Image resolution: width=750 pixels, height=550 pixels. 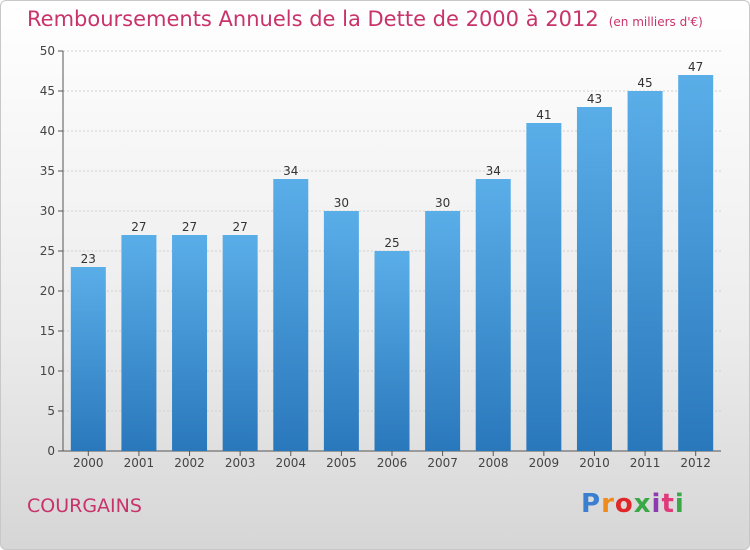 What do you see at coordinates (645, 463) in the screenshot?
I see `x-tick-label: 2011` at bounding box center [645, 463].